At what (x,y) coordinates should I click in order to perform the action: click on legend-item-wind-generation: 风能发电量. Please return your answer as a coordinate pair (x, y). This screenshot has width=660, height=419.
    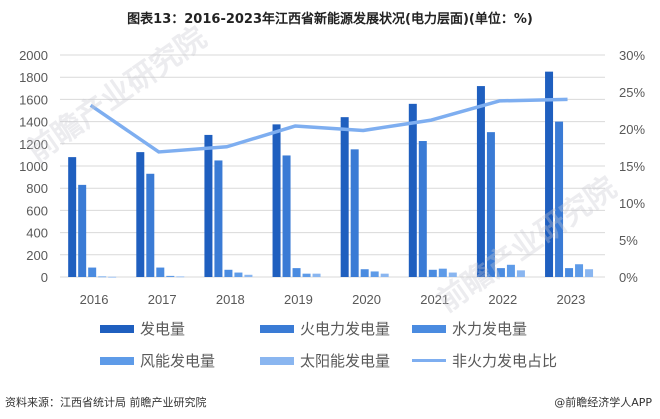
    Looking at the image, I should click on (157, 360).